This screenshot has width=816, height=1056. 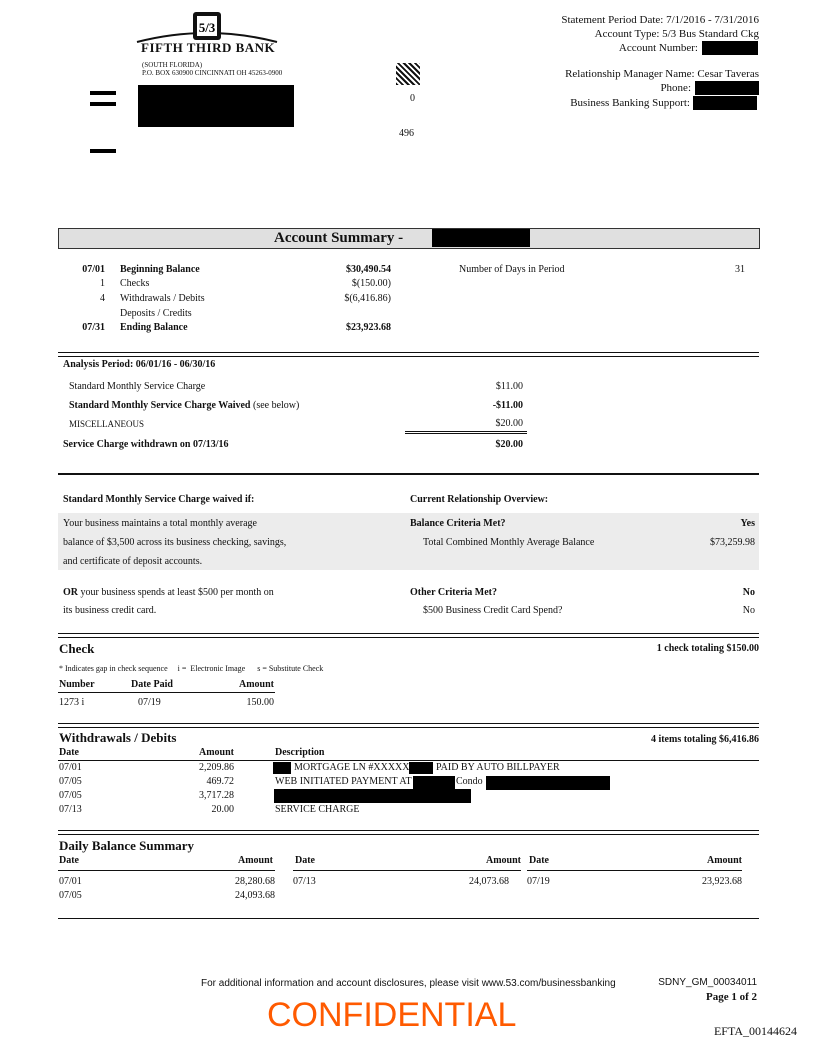 What do you see at coordinates (304, 881) in the screenshot?
I see `daily-date: 07/13` at bounding box center [304, 881].